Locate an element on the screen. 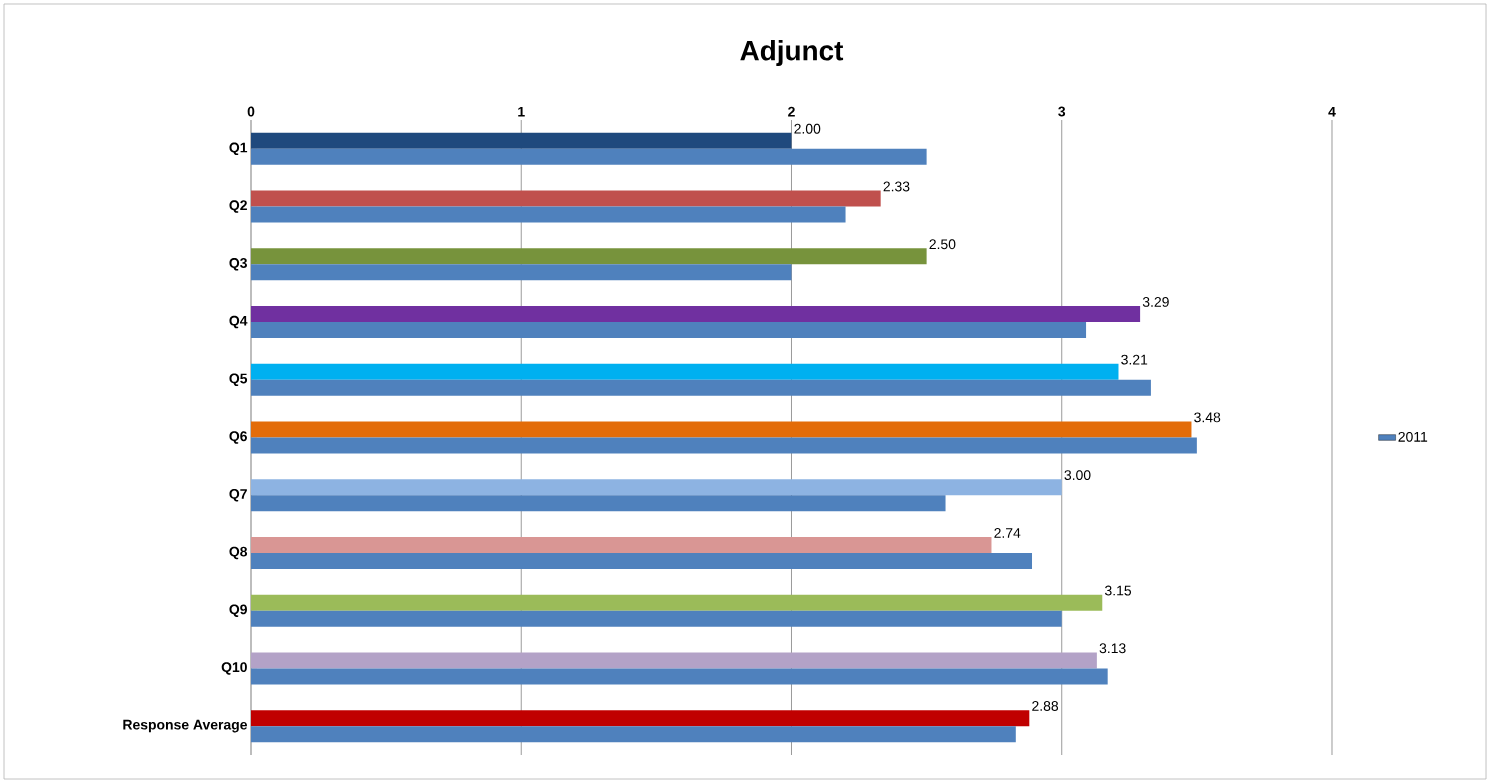  y-tick-label: Q8 is located at coordinates (238, 553).